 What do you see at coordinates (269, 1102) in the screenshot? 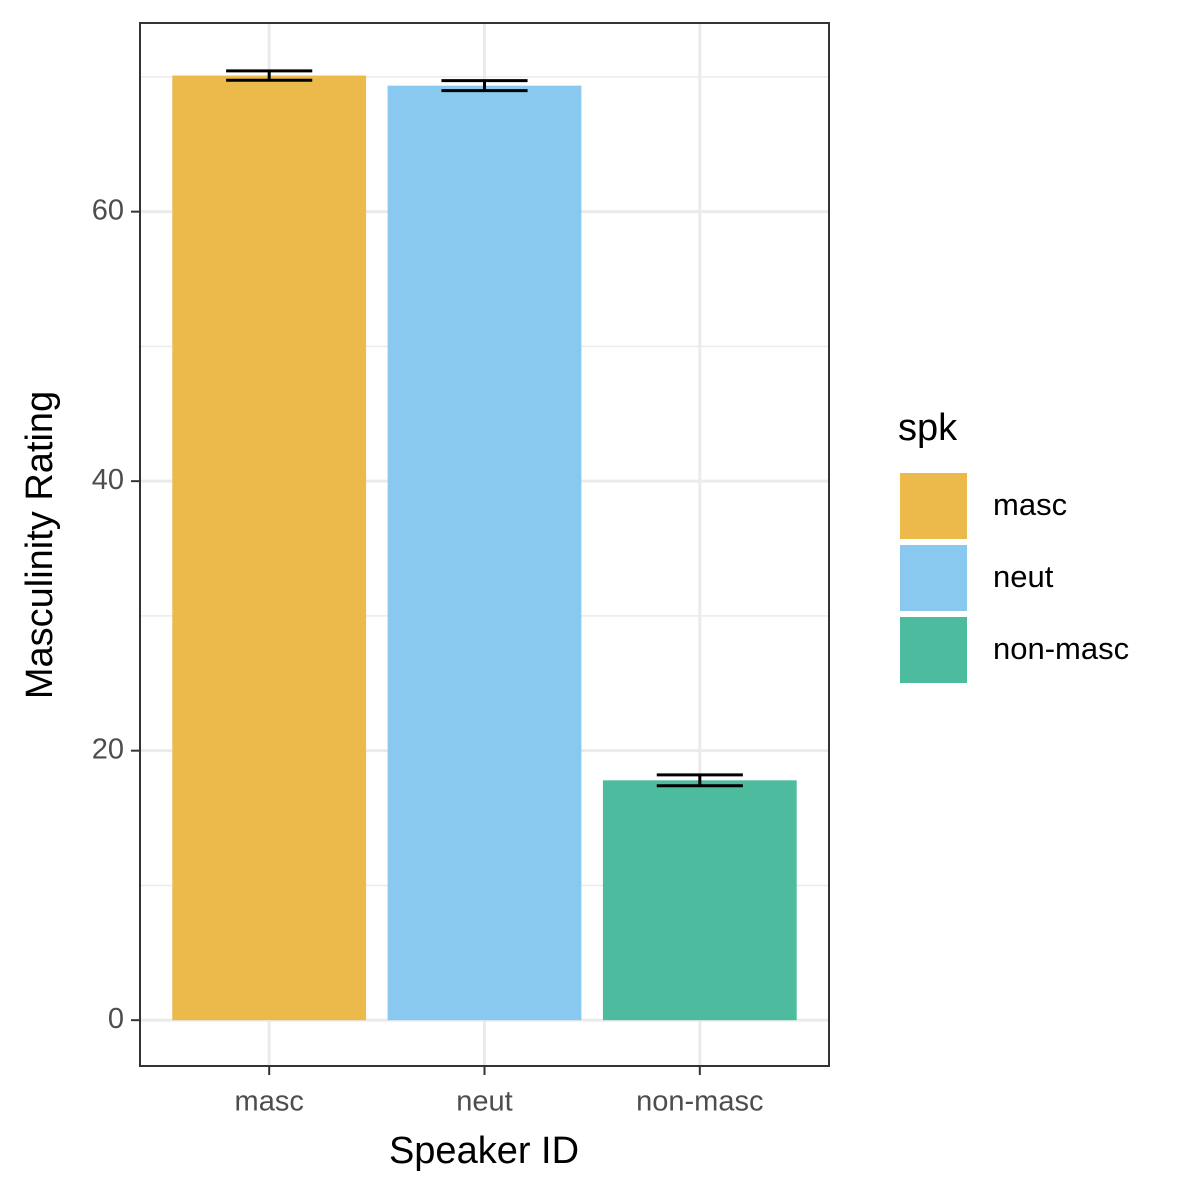
I see `x-tick-label: masc` at bounding box center [269, 1102].